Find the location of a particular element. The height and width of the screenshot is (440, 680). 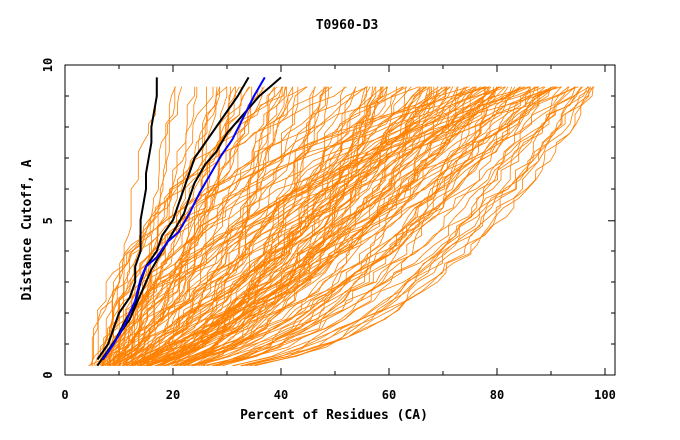

y-tick-label: 5 is located at coordinates (48, 220).